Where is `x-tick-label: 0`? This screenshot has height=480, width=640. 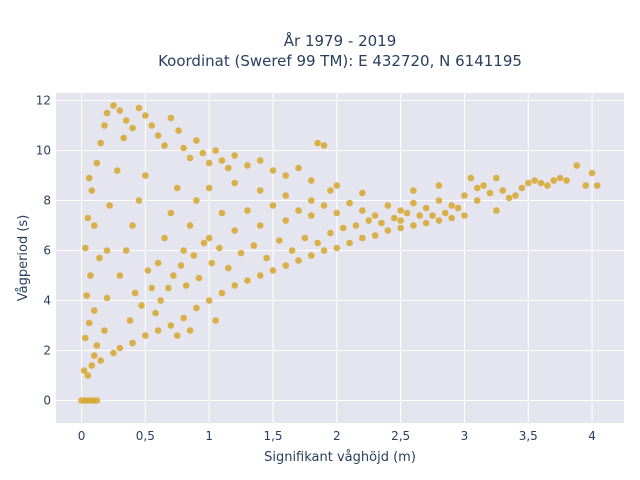 x-tick-label: 0 is located at coordinates (82, 436).